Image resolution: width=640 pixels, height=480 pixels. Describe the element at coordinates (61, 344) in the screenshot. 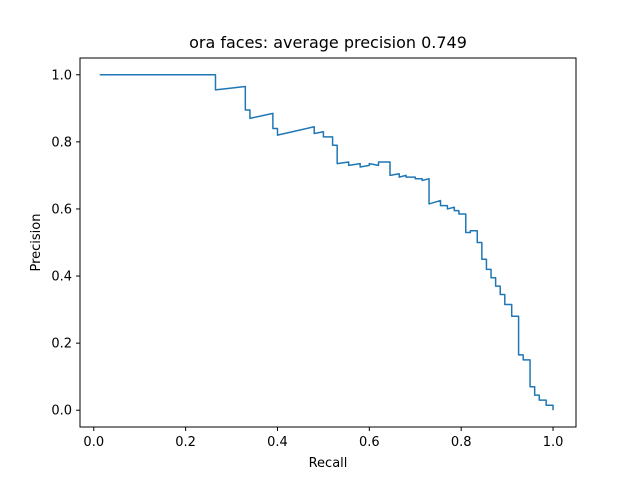

I see `y-tick-label: 0.2` at that location.